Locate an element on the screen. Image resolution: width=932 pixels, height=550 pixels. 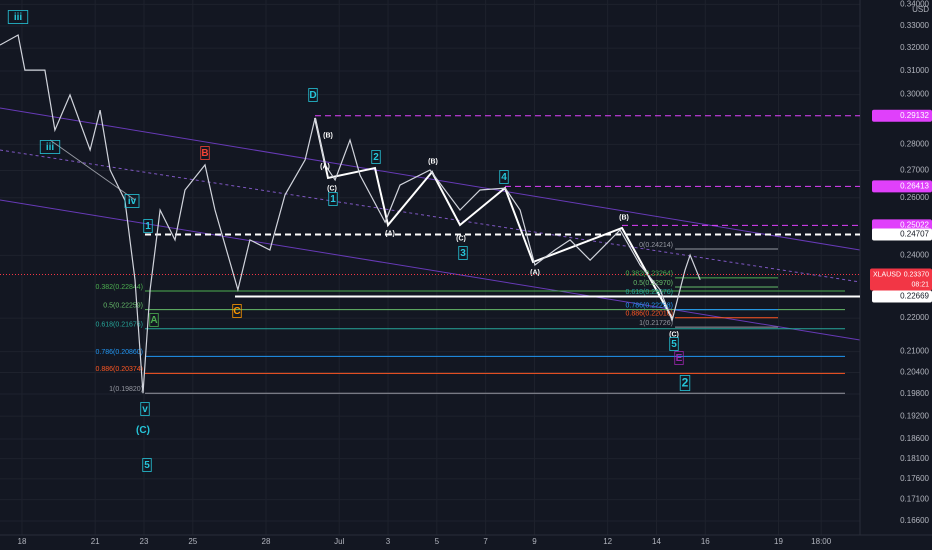
y-tick-label: 0.27000 is located at coordinates (914, 170).